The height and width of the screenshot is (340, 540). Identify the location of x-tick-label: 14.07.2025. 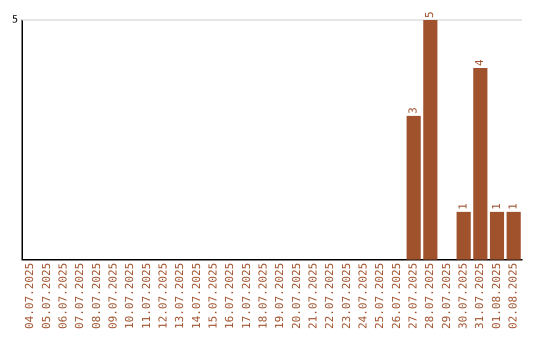
(196, 296).